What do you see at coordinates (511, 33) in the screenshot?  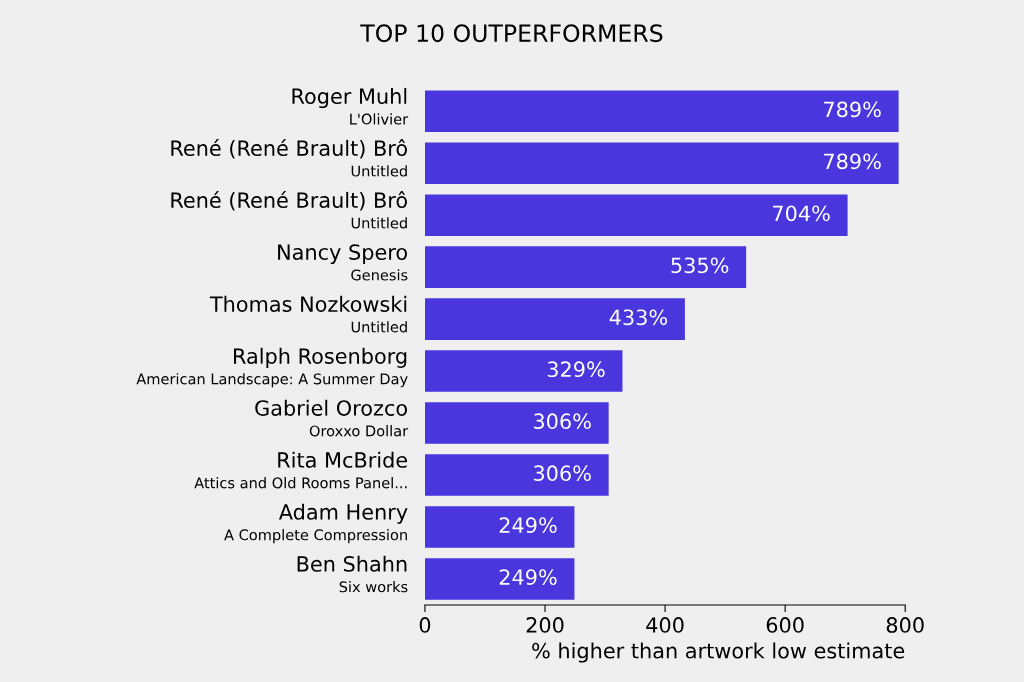 I see `chart-title: TOP 10 OUTPERFORMERS` at bounding box center [511, 33].